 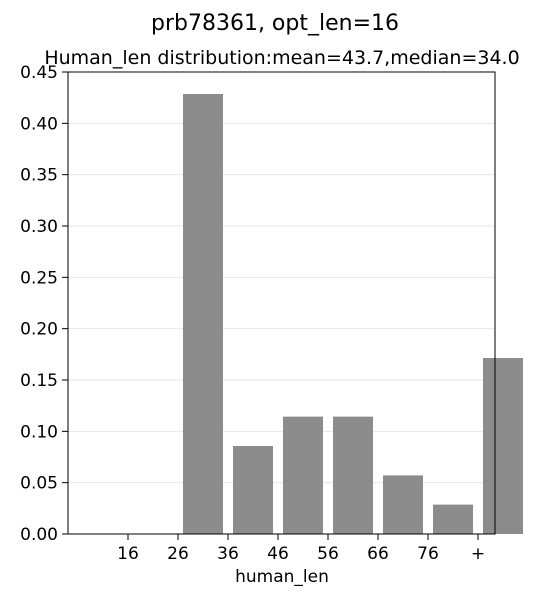 I want to click on y-tick-label: 0.20, so click(x=39, y=330).